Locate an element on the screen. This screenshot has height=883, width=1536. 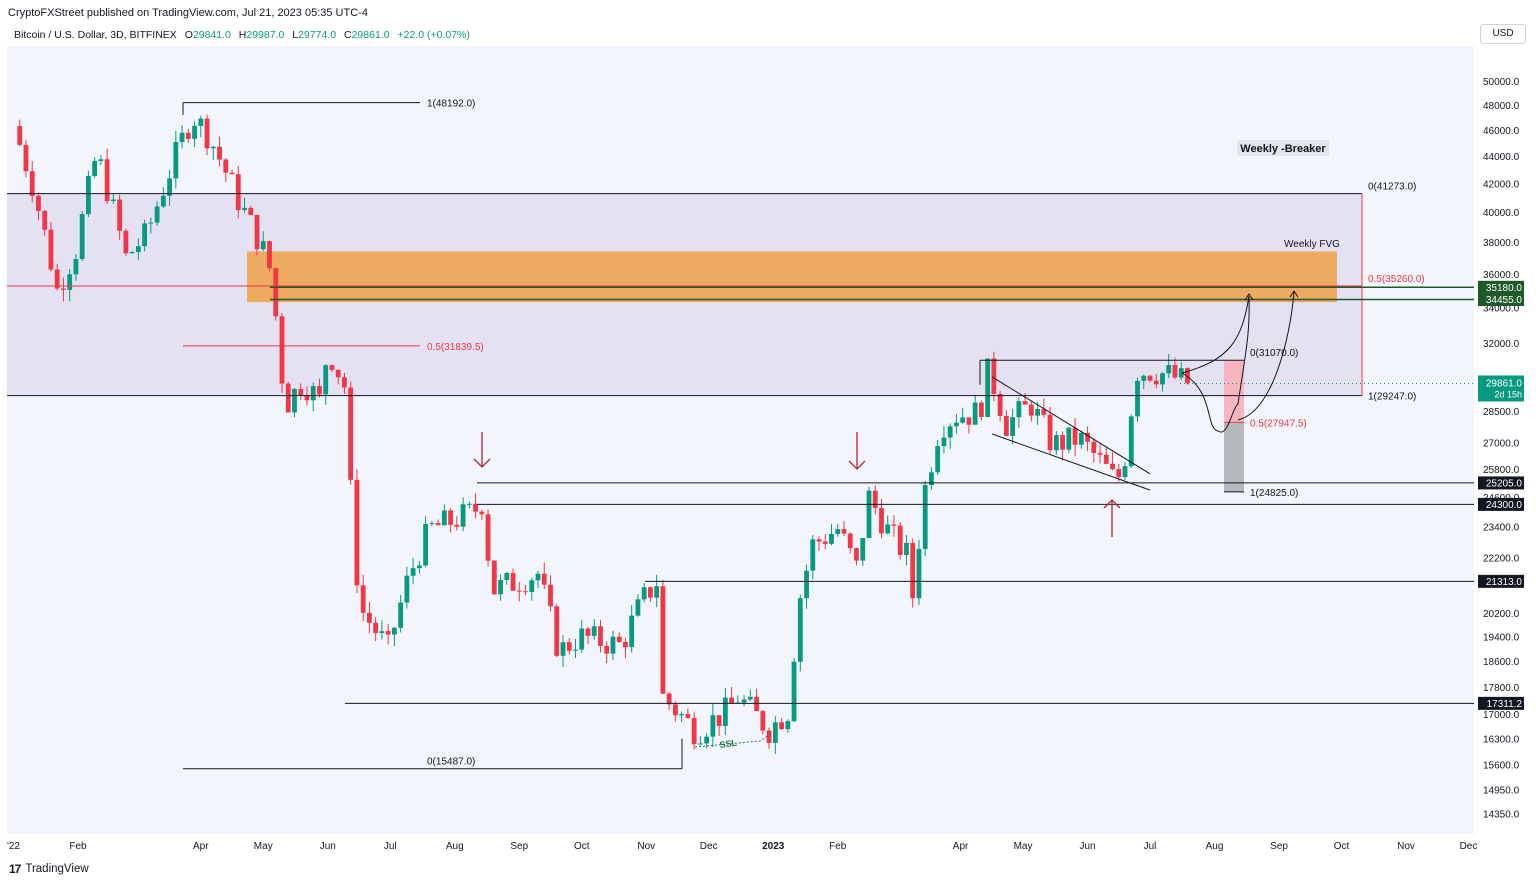
time-axis-bg is located at coordinates (738, 845).